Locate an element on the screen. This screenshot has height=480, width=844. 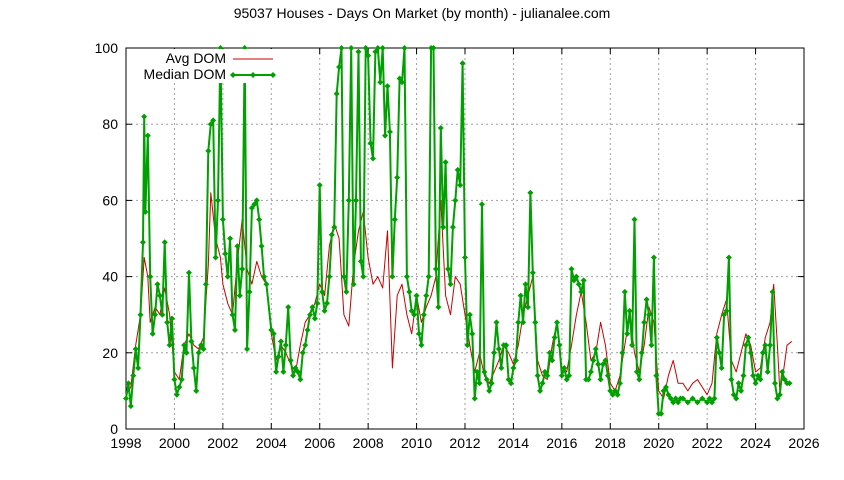
x-tick-label: 2026 is located at coordinates (803, 443).